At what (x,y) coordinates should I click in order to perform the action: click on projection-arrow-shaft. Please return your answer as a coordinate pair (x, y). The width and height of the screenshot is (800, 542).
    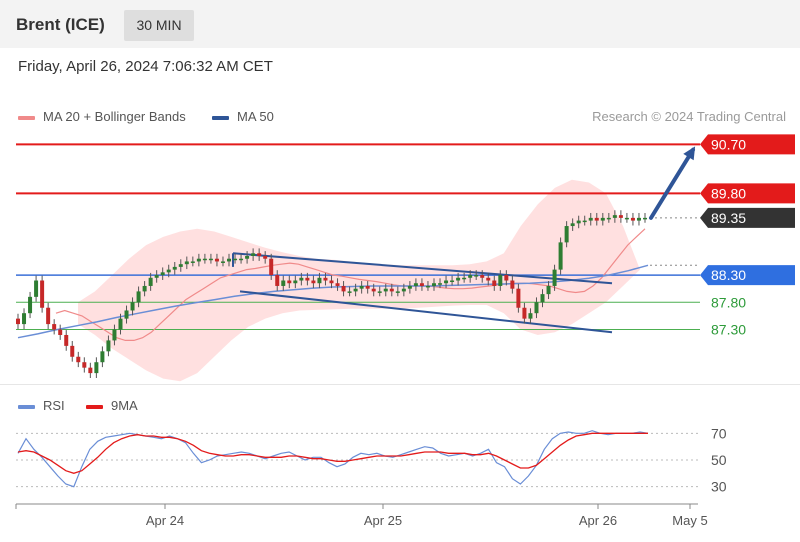
    Looking at the image, I should click on (672, 183).